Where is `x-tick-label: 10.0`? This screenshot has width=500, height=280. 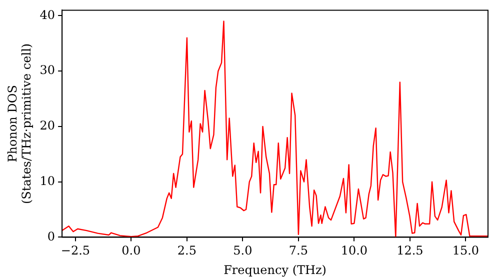
x-tick-label: 10.0 is located at coordinates (354, 251).